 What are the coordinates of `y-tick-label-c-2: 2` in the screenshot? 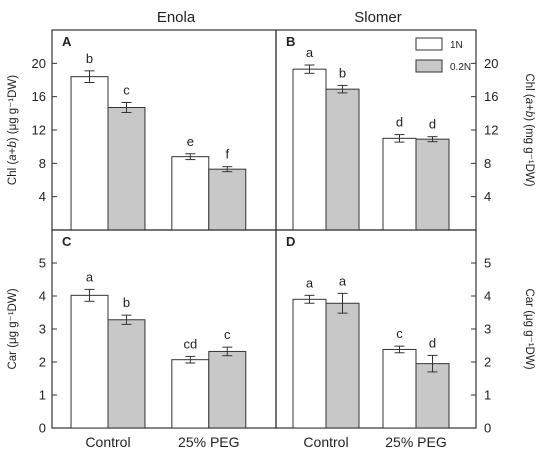 It's located at (42, 362).